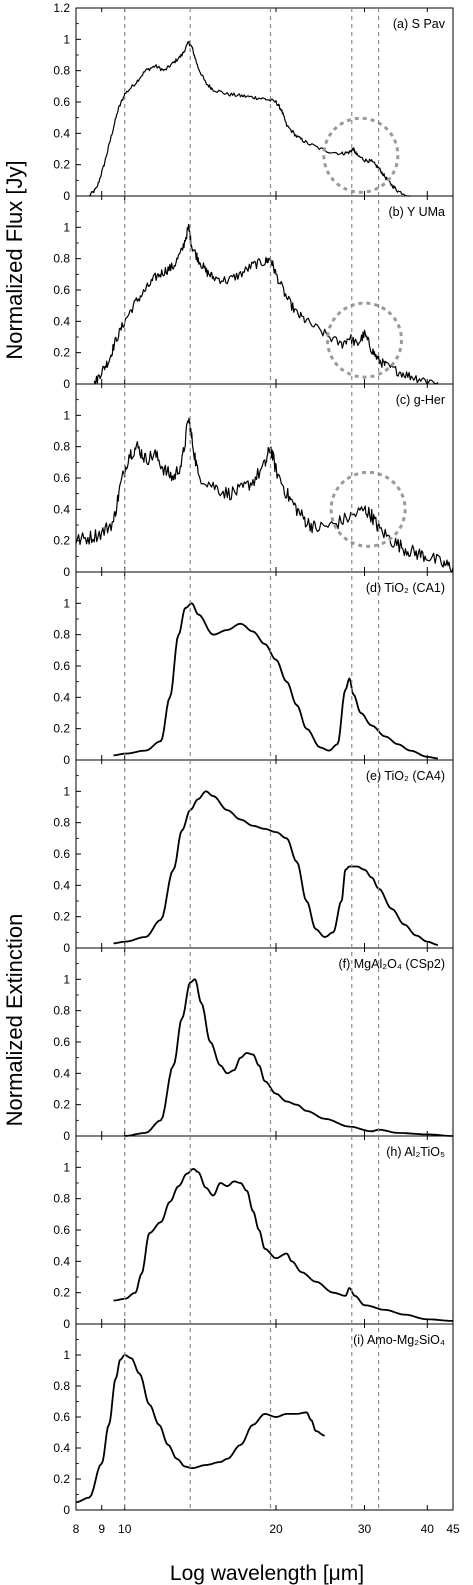 The image size is (473, 1585). Describe the element at coordinates (76, 1529) in the screenshot. I see `x-tick-label: 8` at that location.